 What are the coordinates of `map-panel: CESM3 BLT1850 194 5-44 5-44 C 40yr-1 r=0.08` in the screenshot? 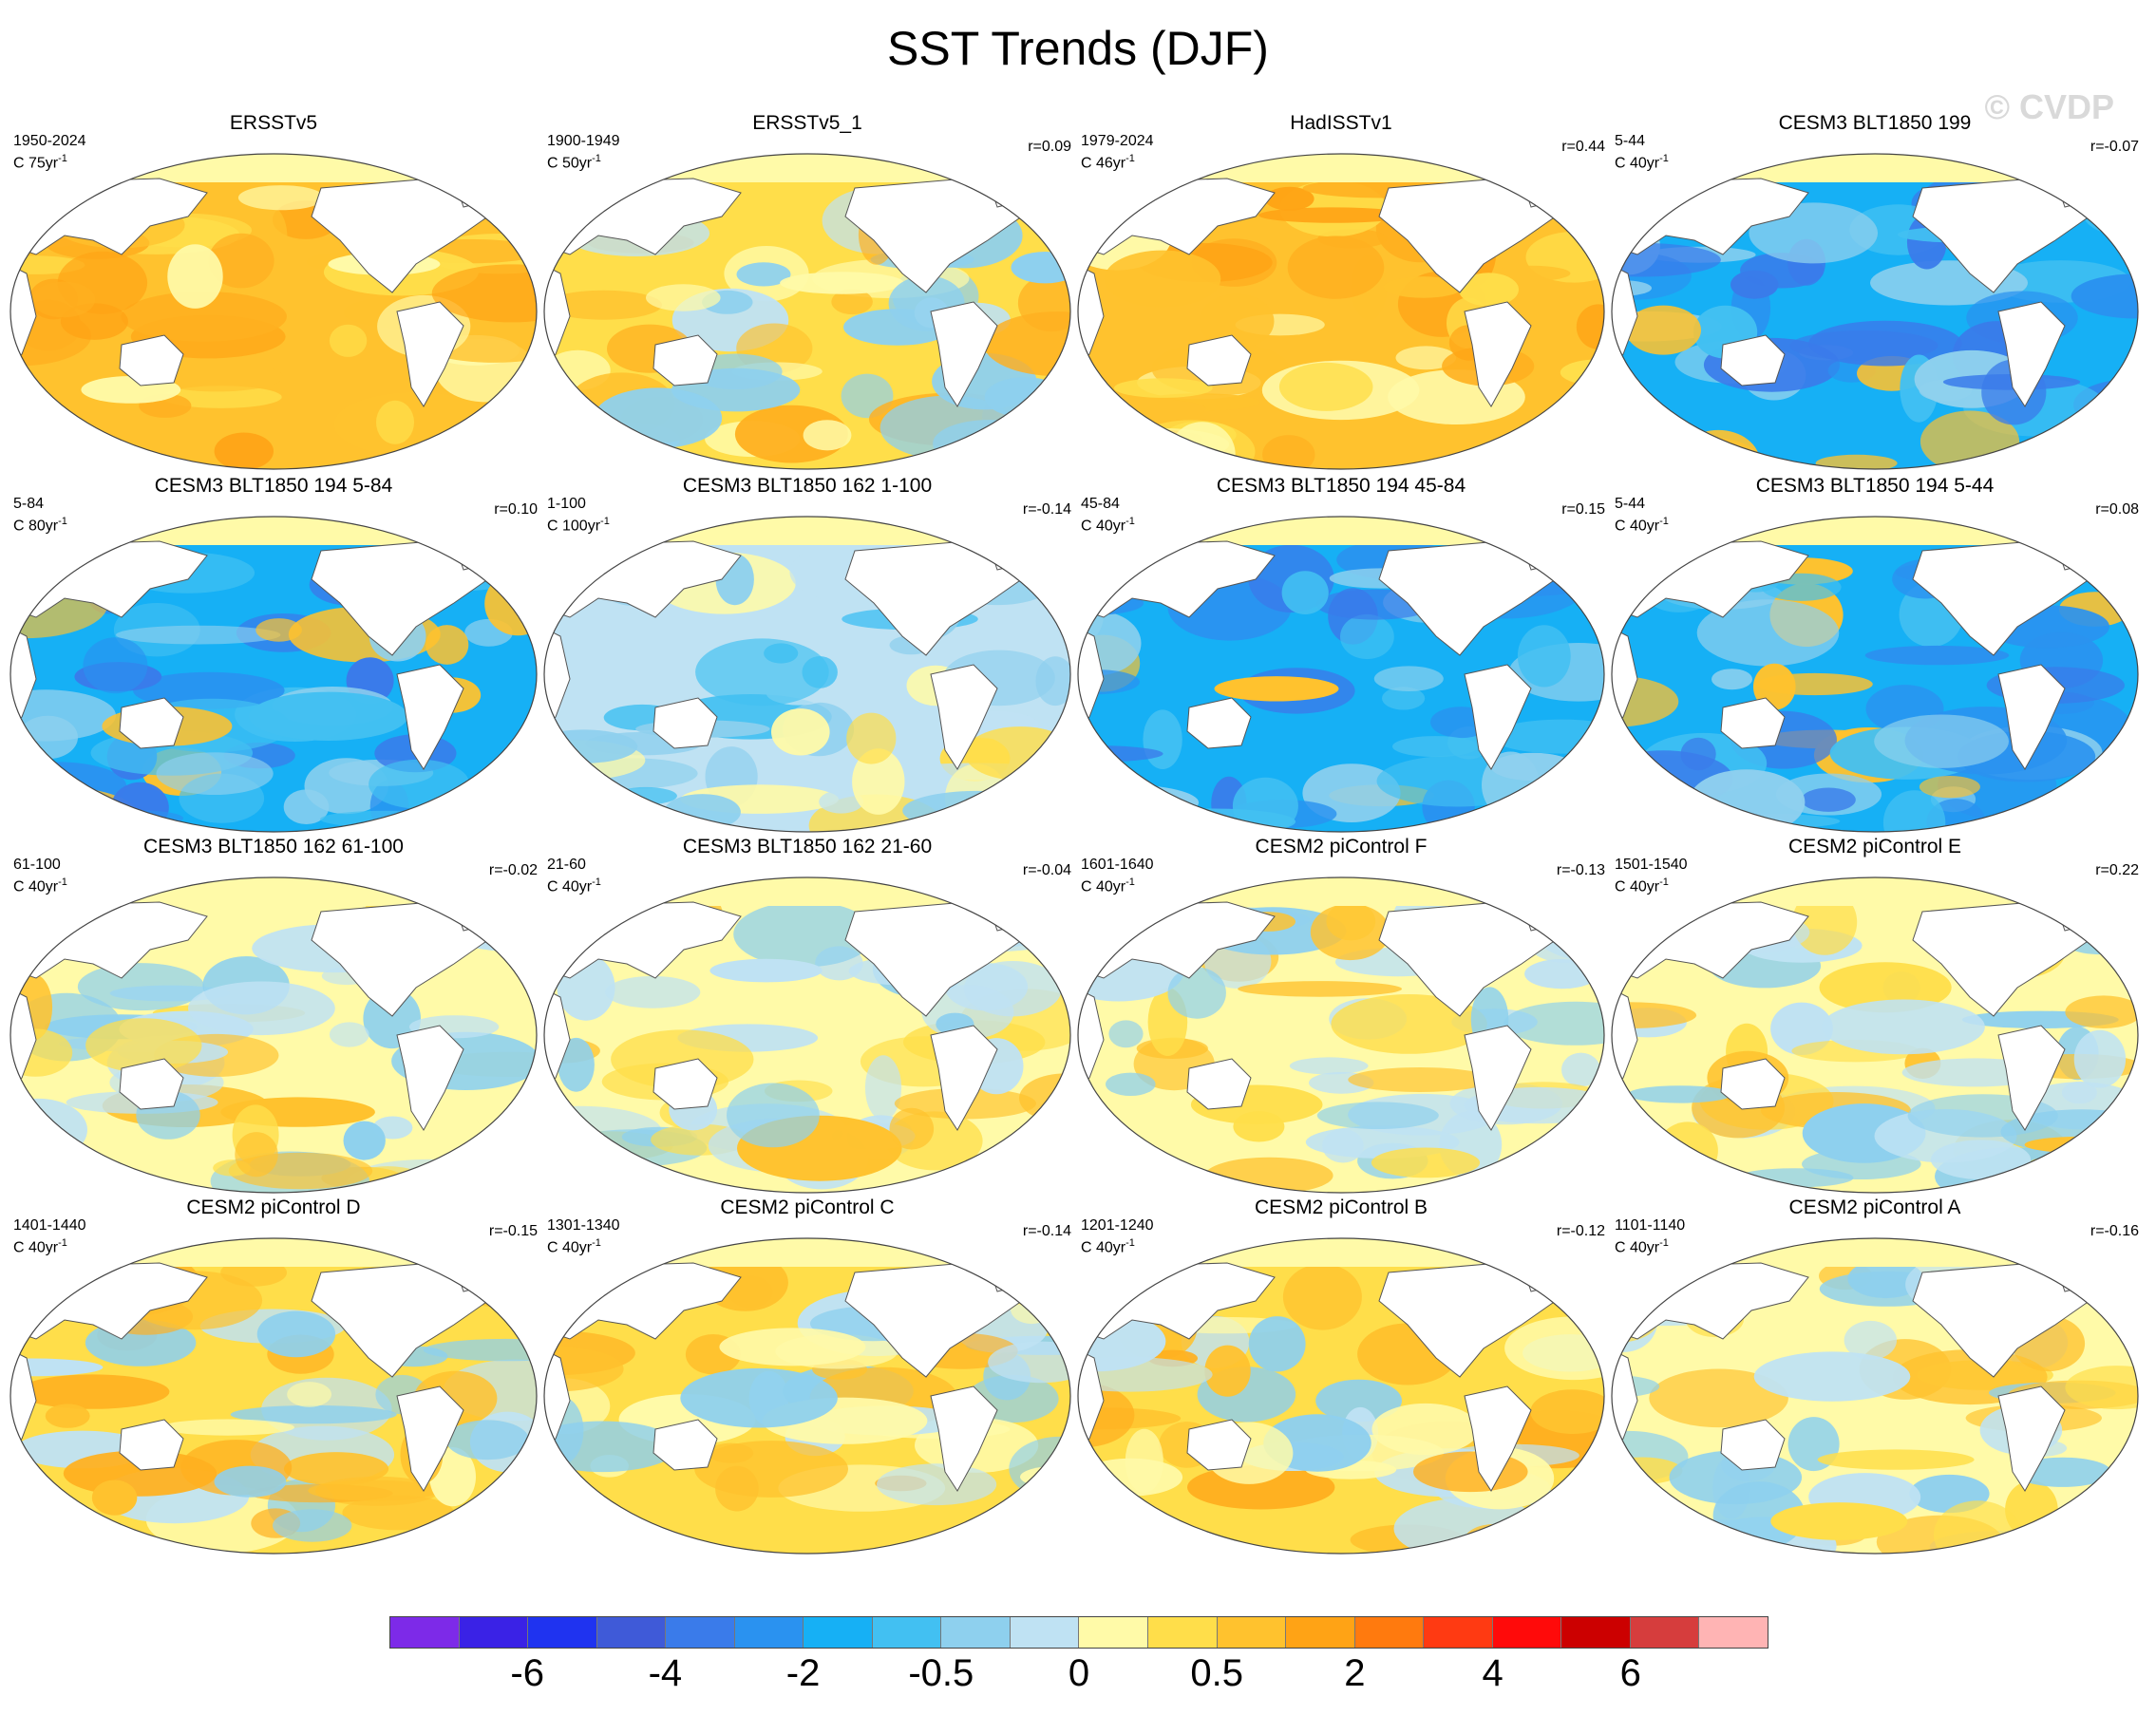 It's located at (1875, 655).